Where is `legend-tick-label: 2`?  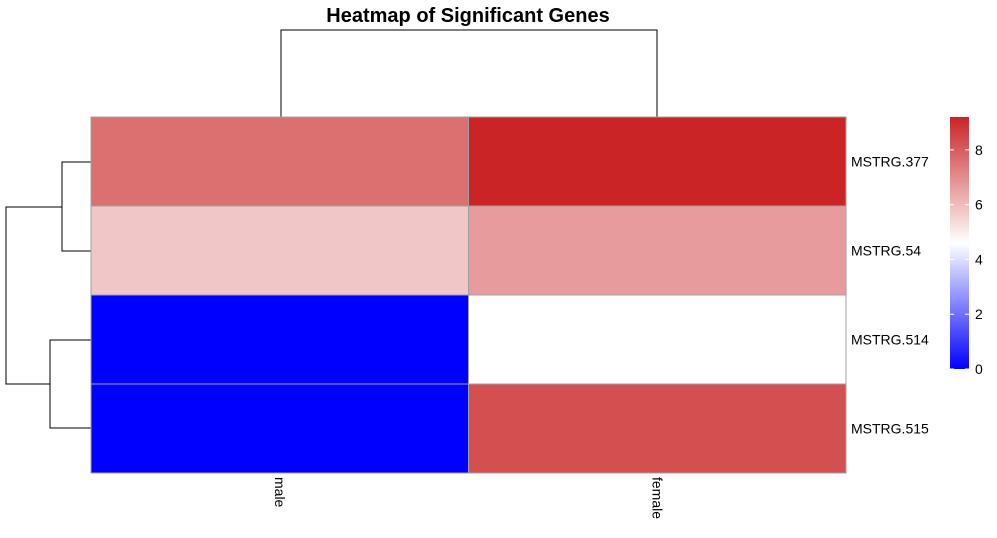 legend-tick-label: 2 is located at coordinates (979, 314).